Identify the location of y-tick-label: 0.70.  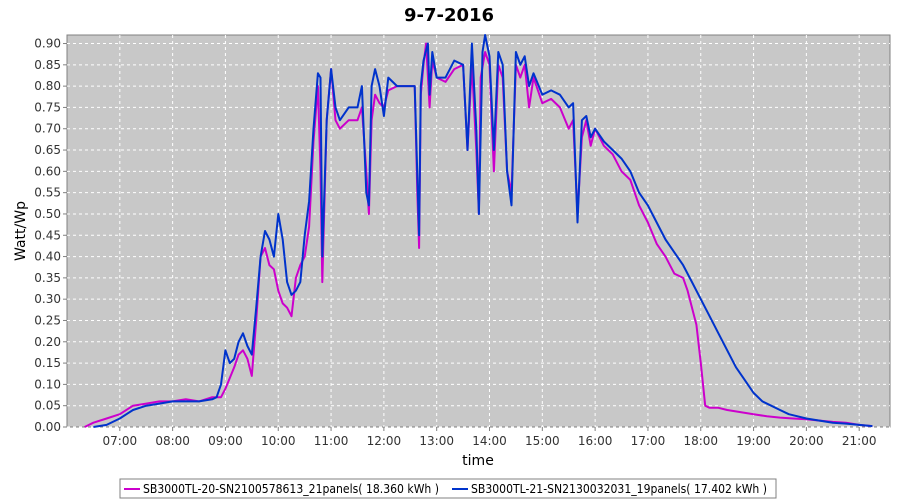
(47, 129).